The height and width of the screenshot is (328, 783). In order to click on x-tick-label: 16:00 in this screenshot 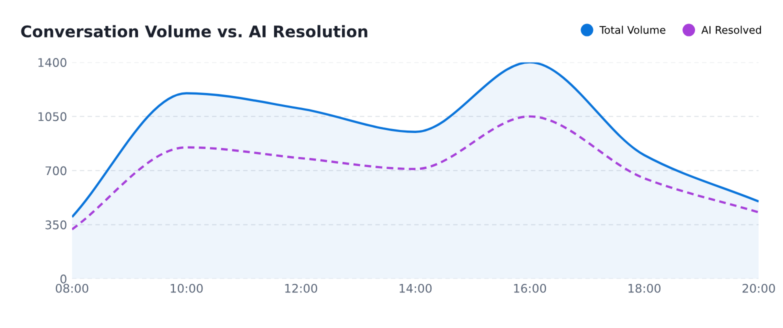, I will do `click(530, 288)`.